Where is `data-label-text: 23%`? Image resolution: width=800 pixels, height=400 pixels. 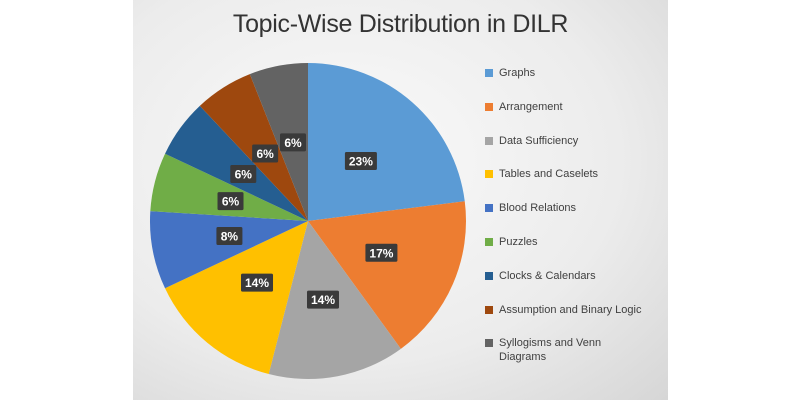
data-label-text: 23% is located at coordinates (361, 161).